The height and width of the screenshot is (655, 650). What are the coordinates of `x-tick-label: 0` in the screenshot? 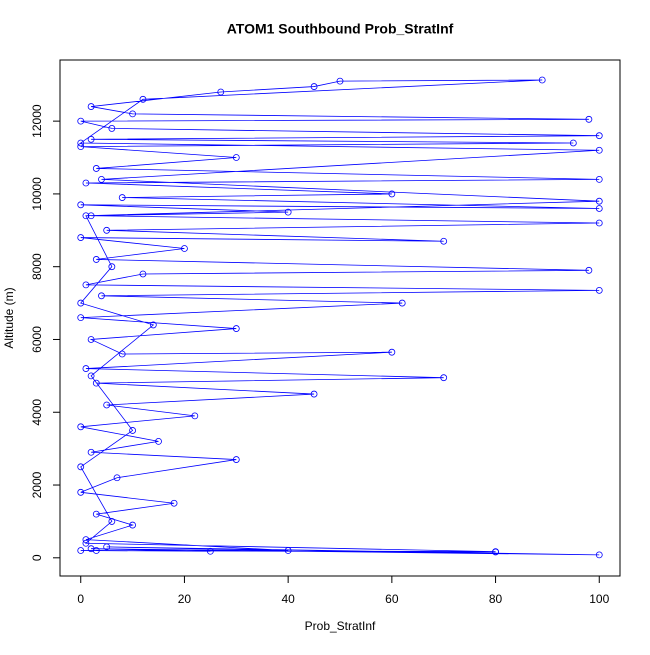 It's located at (80, 599).